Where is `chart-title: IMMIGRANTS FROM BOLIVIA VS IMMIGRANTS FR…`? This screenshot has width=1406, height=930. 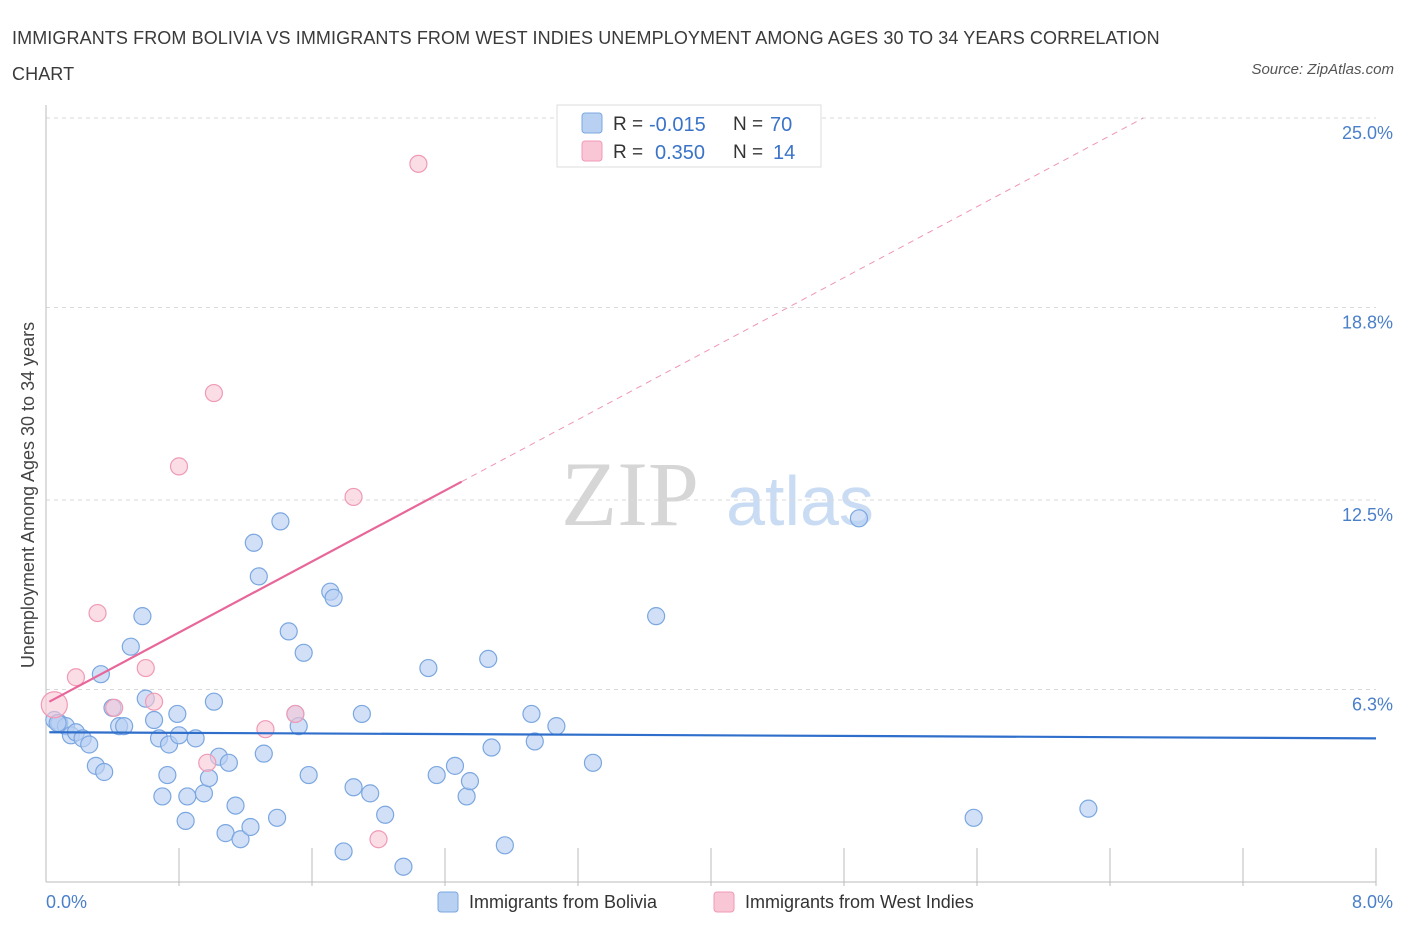
chart-title: IMMIGRANTS FROM BOLIVIA VS IMMIGRANTS FR… is located at coordinates (586, 56).